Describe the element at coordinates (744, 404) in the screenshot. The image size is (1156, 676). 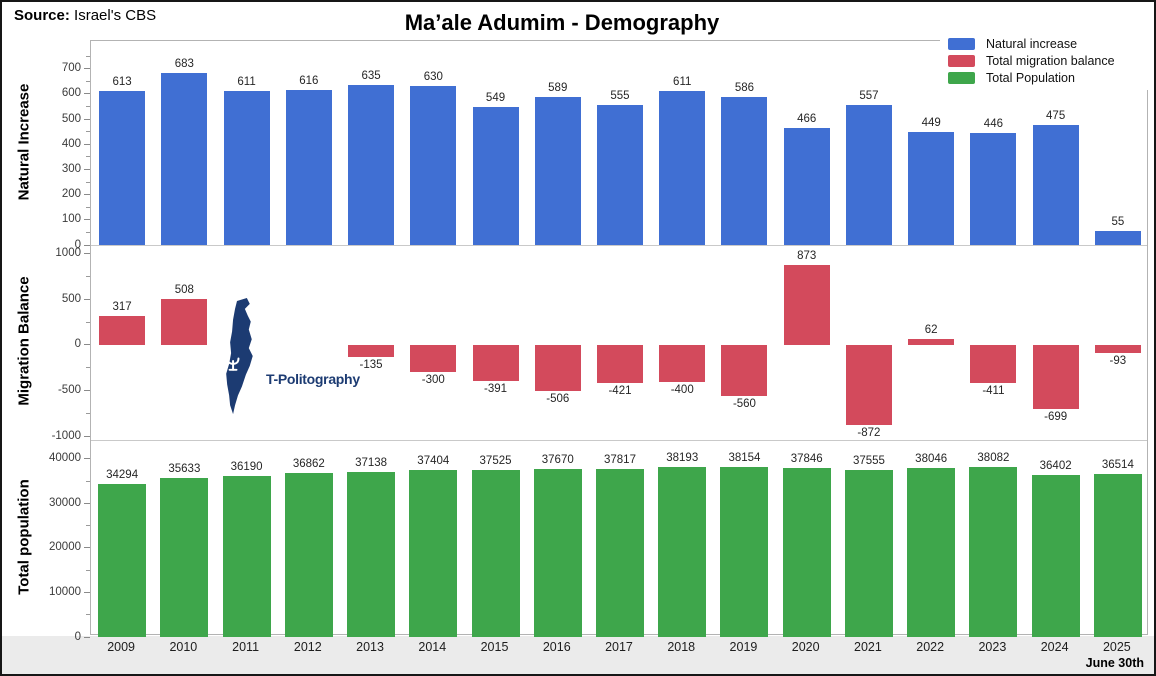
I see `bar-value-label-migration-balance-2019: -560` at that location.